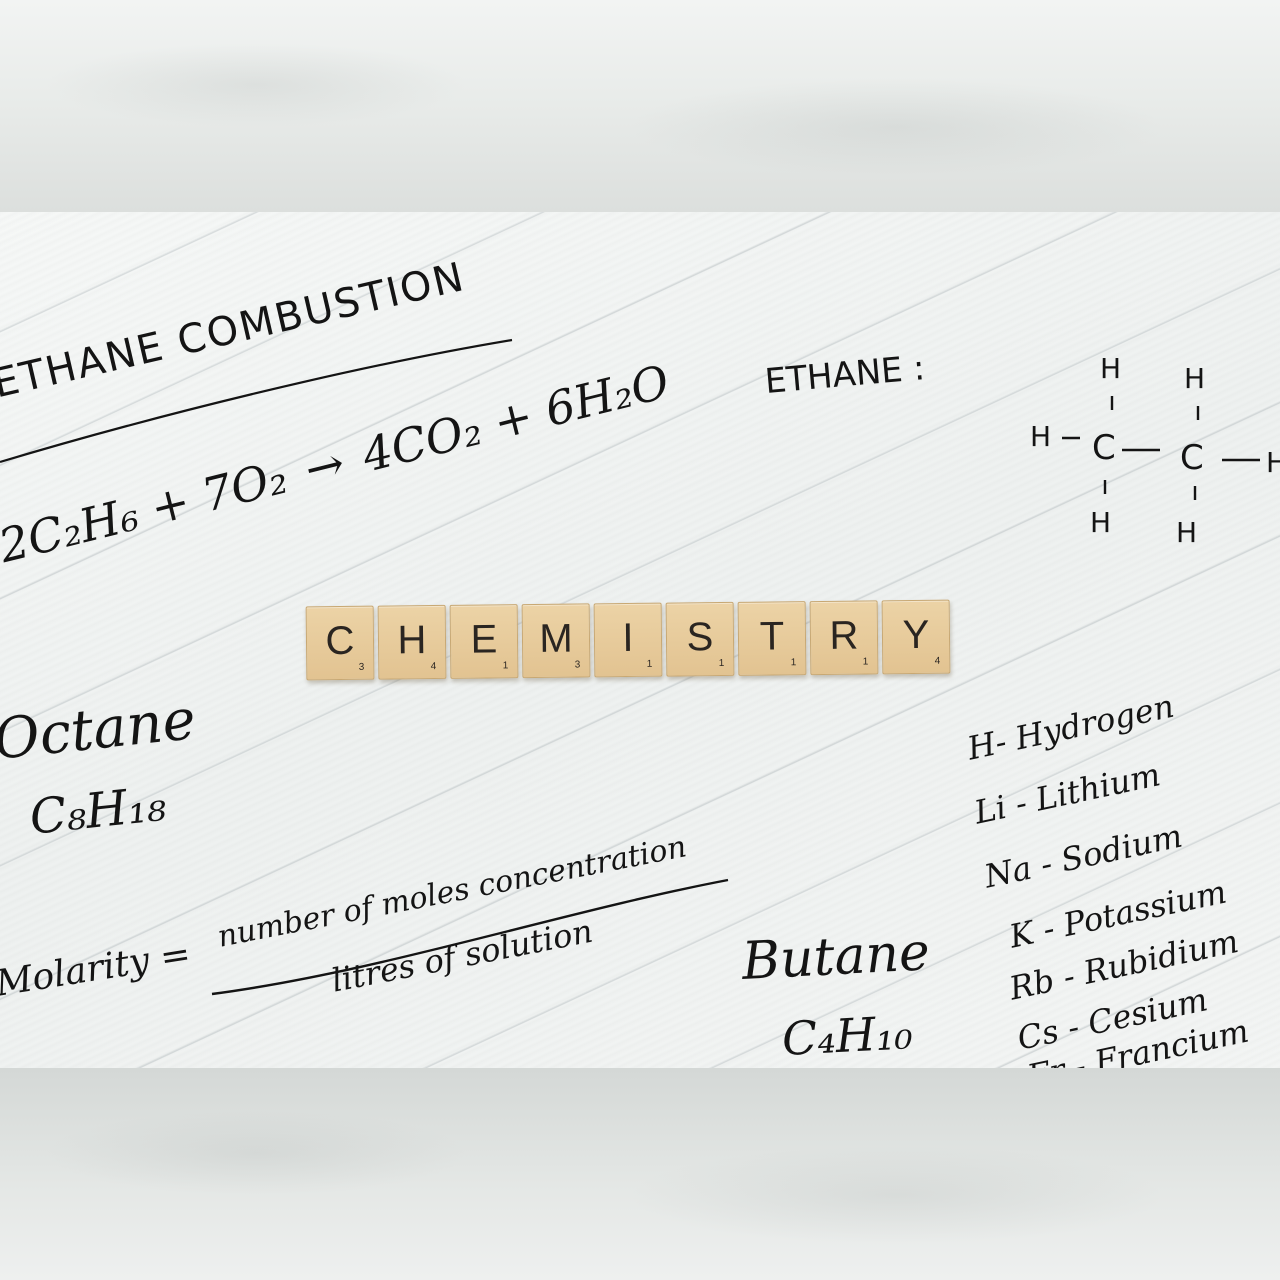 The width and height of the screenshot is (1280, 1280). Describe the element at coordinates (1067, 793) in the screenshot. I see `element-list-item: Li - Lithium` at that location.